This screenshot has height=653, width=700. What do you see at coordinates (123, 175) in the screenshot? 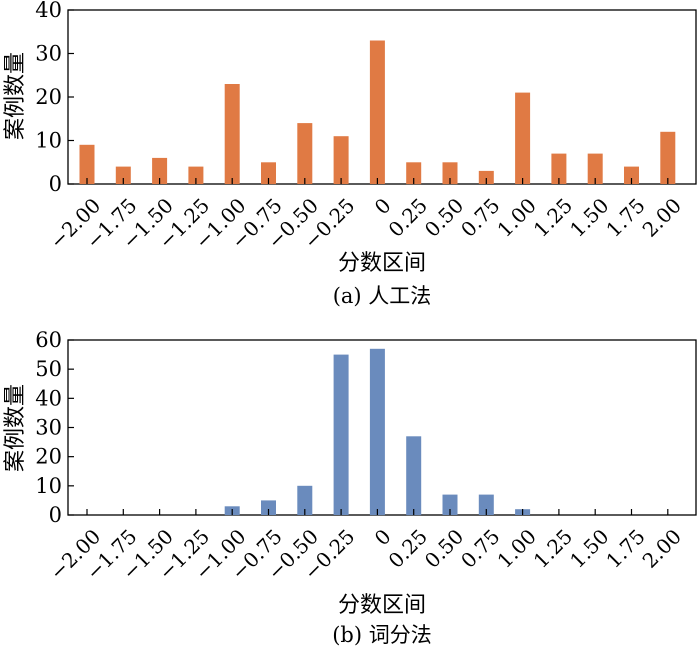
I see `bar--1.75` at bounding box center [123, 175].